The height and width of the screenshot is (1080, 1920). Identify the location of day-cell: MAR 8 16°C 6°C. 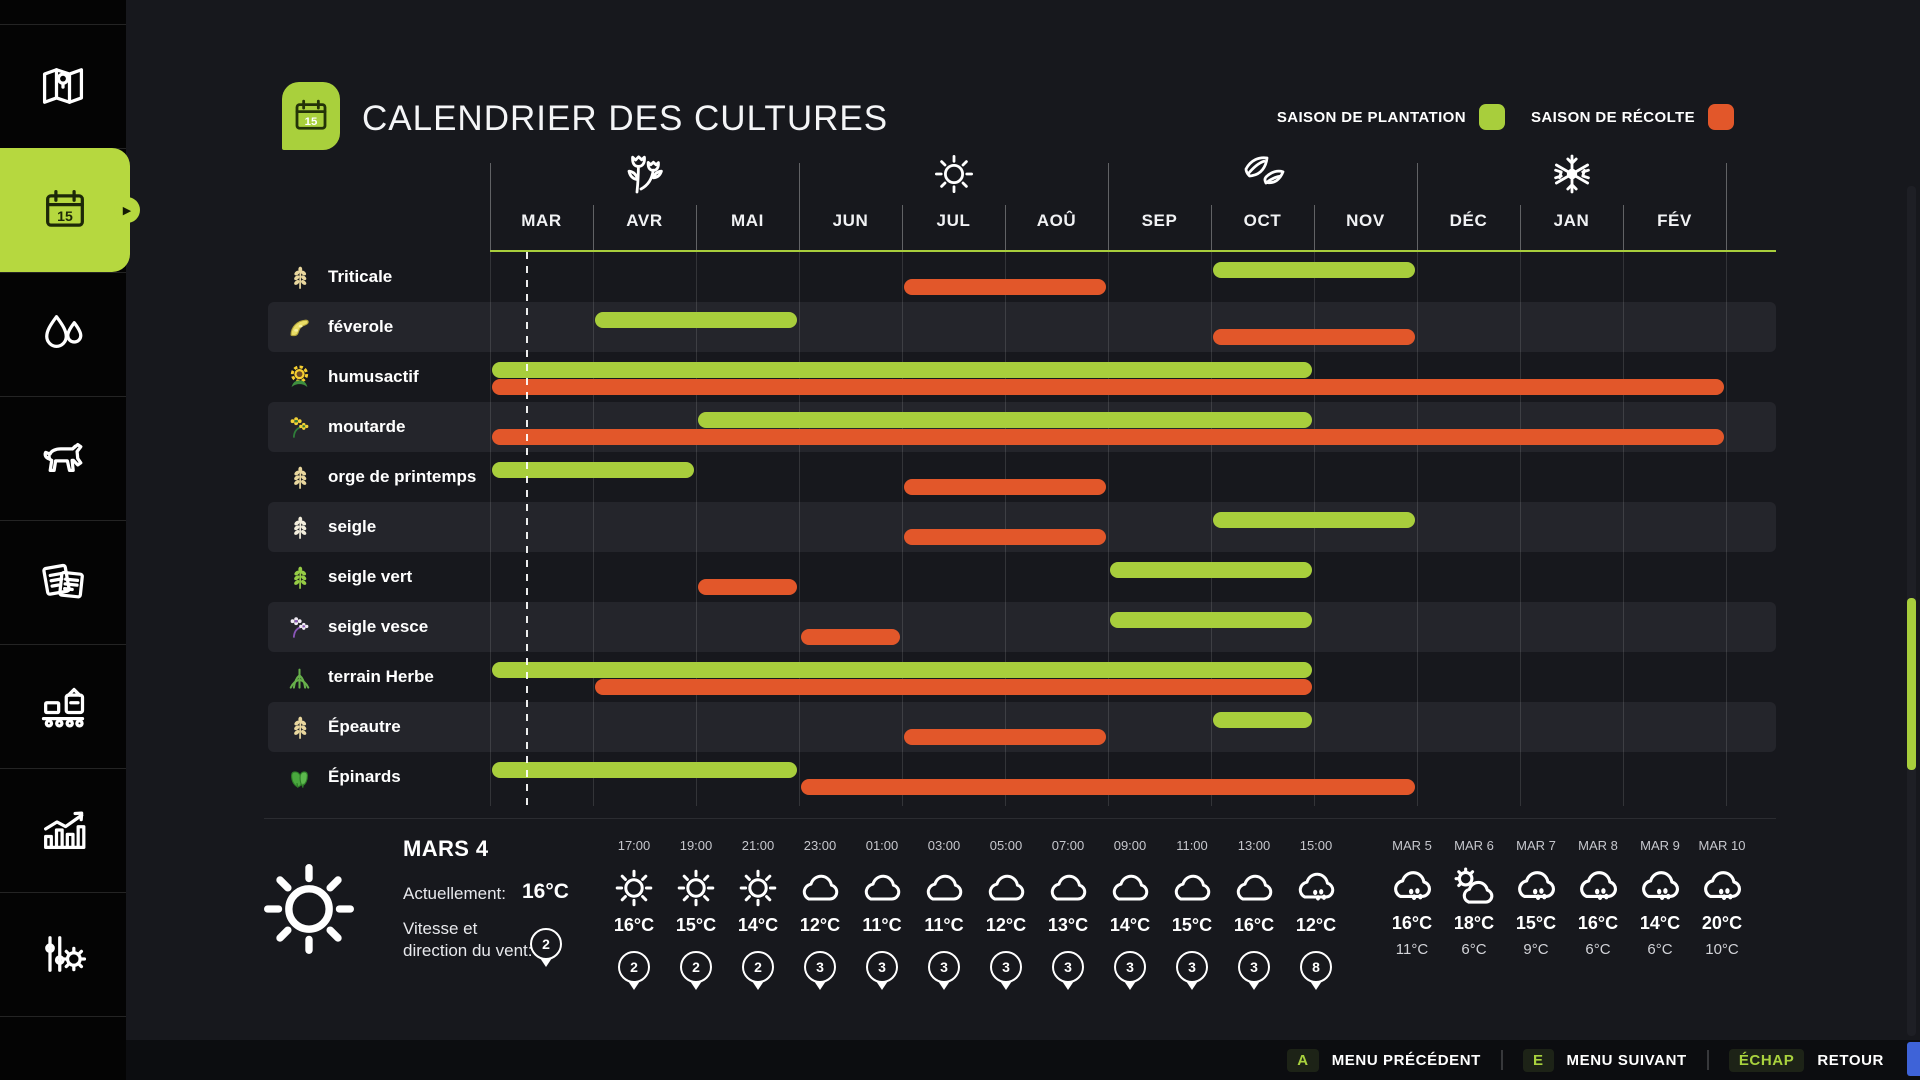
(1598, 898).